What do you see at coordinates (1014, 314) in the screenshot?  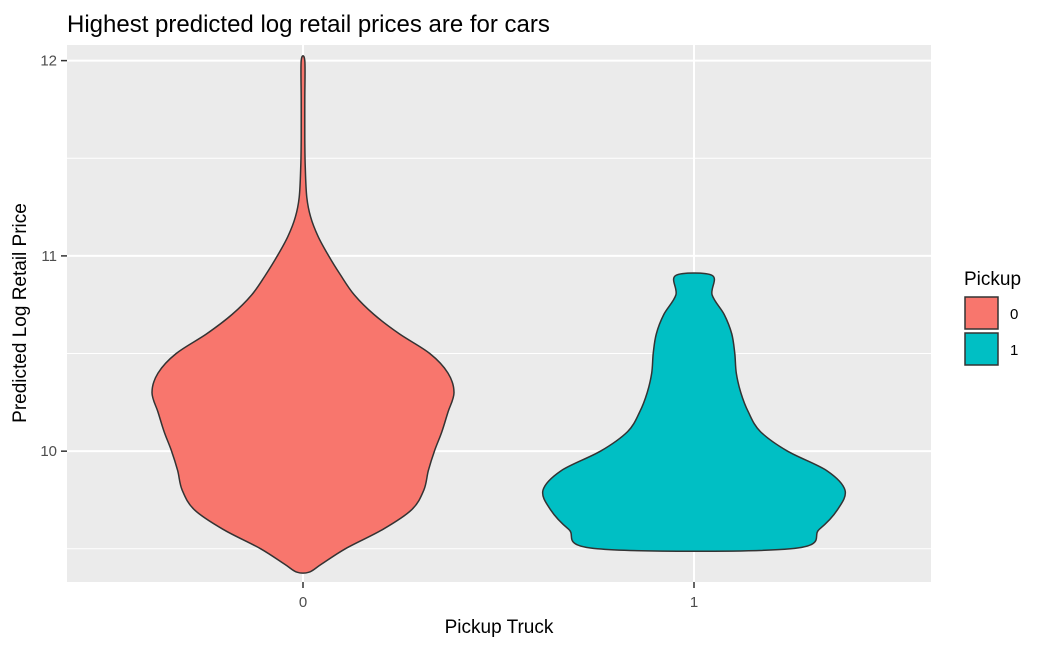 I see `legend-label: 0` at bounding box center [1014, 314].